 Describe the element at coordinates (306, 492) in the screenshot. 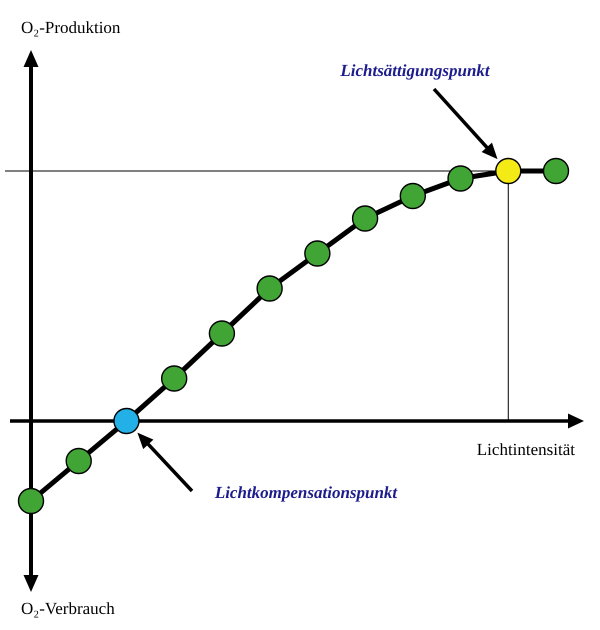

I see `annotation: Lichtkompensationspunkt` at that location.